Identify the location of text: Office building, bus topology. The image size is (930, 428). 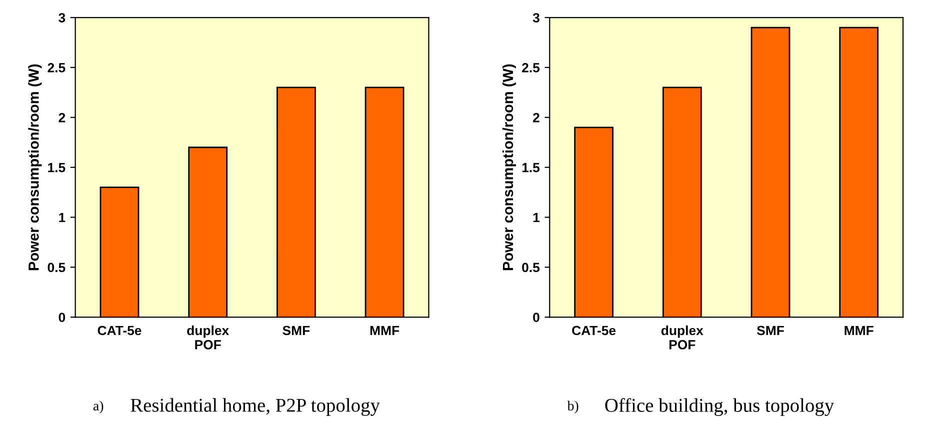
(719, 407).